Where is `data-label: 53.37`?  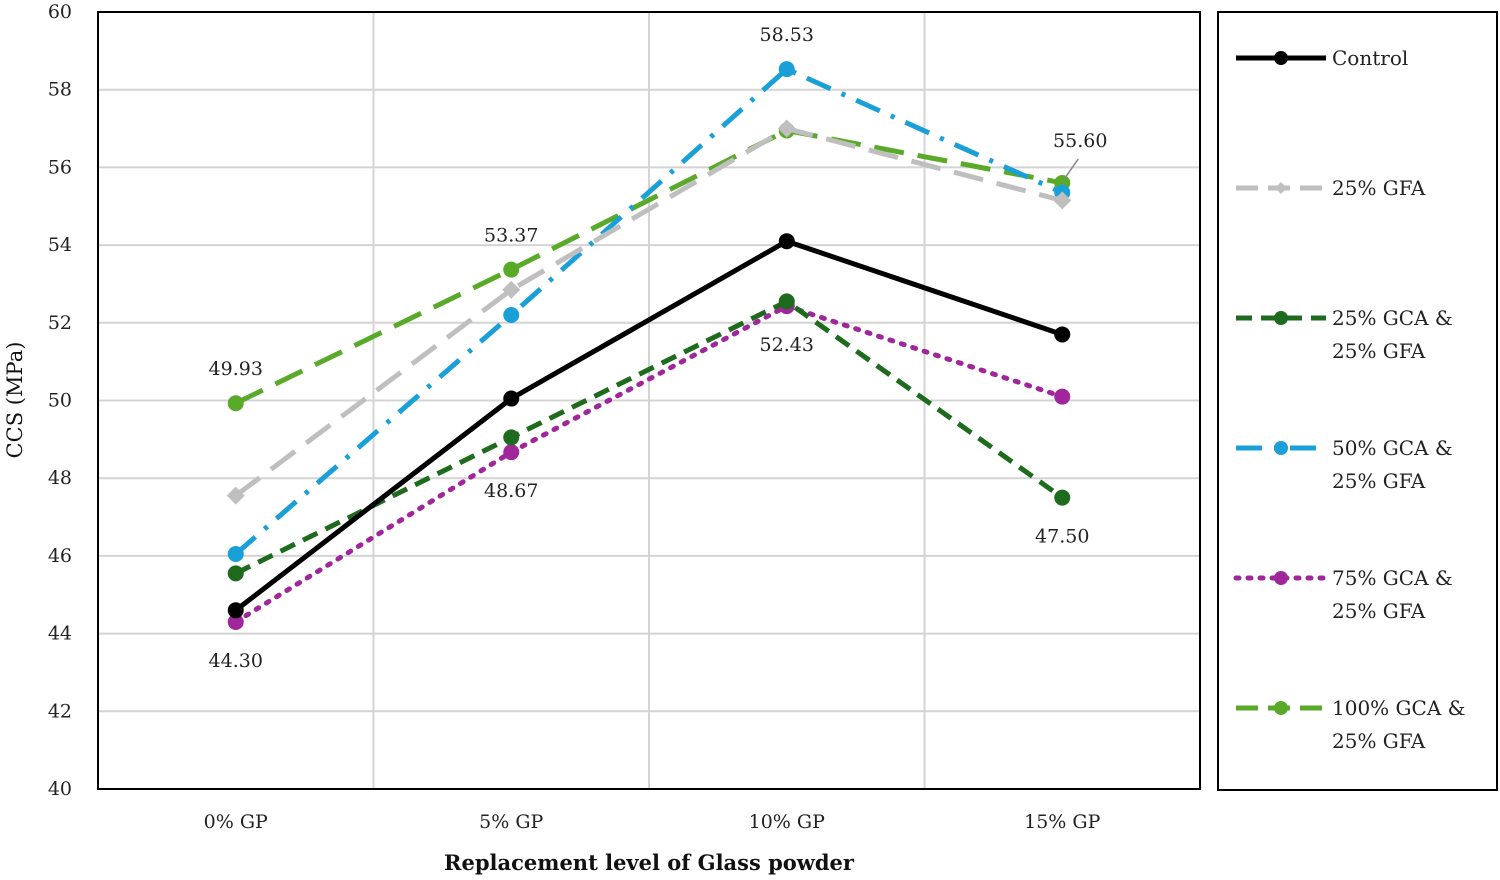
data-label: 53.37 is located at coordinates (511, 236).